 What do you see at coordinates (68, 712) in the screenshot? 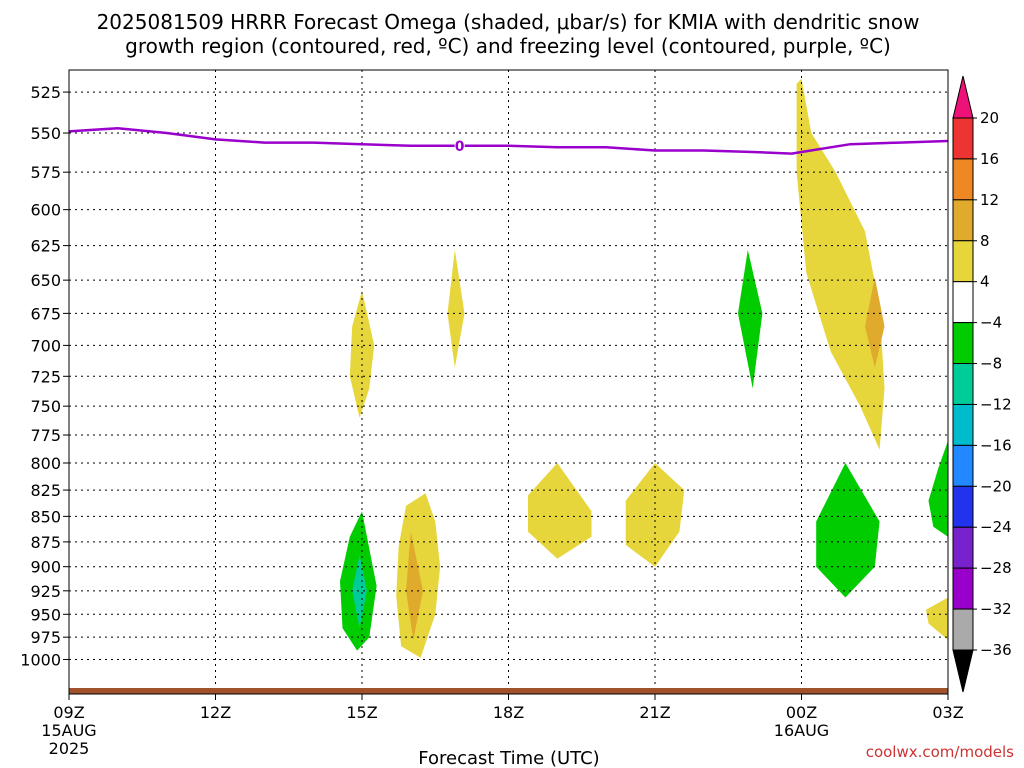
I see `x-tick-label-09Z: 09Z` at bounding box center [68, 712].